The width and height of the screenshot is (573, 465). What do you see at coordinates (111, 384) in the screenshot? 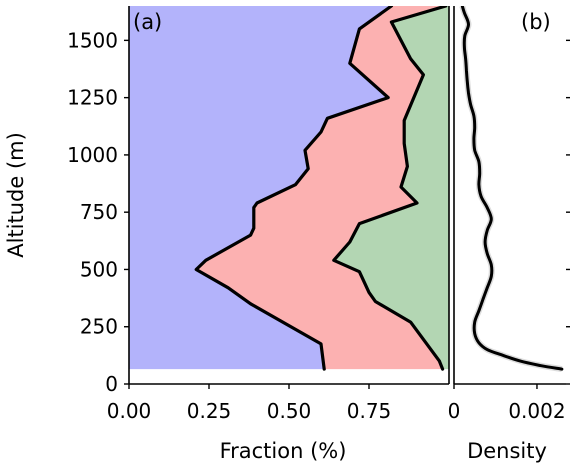
I see `y-tick-label: 0` at bounding box center [111, 384].